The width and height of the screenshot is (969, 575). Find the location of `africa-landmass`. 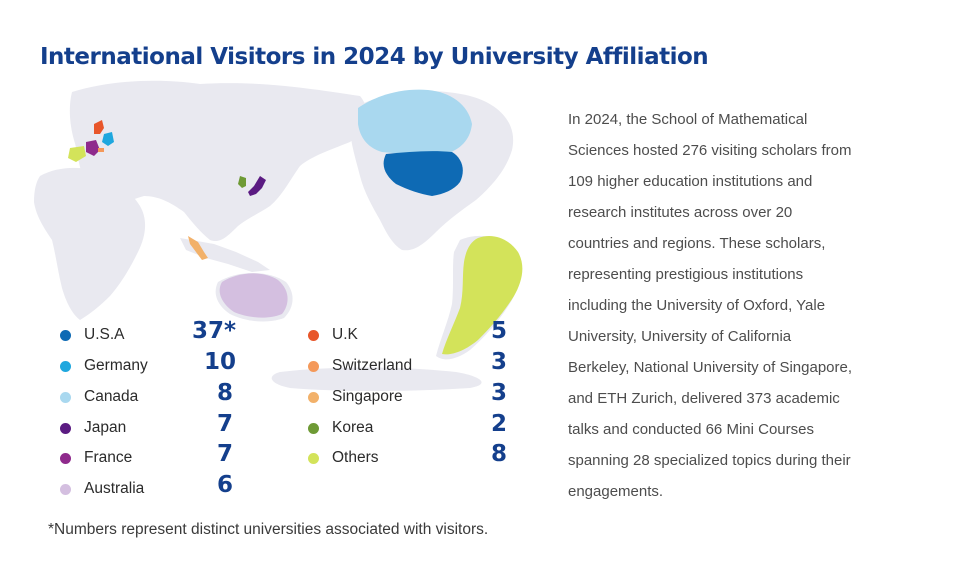

africa-landmass is located at coordinates (90, 243).